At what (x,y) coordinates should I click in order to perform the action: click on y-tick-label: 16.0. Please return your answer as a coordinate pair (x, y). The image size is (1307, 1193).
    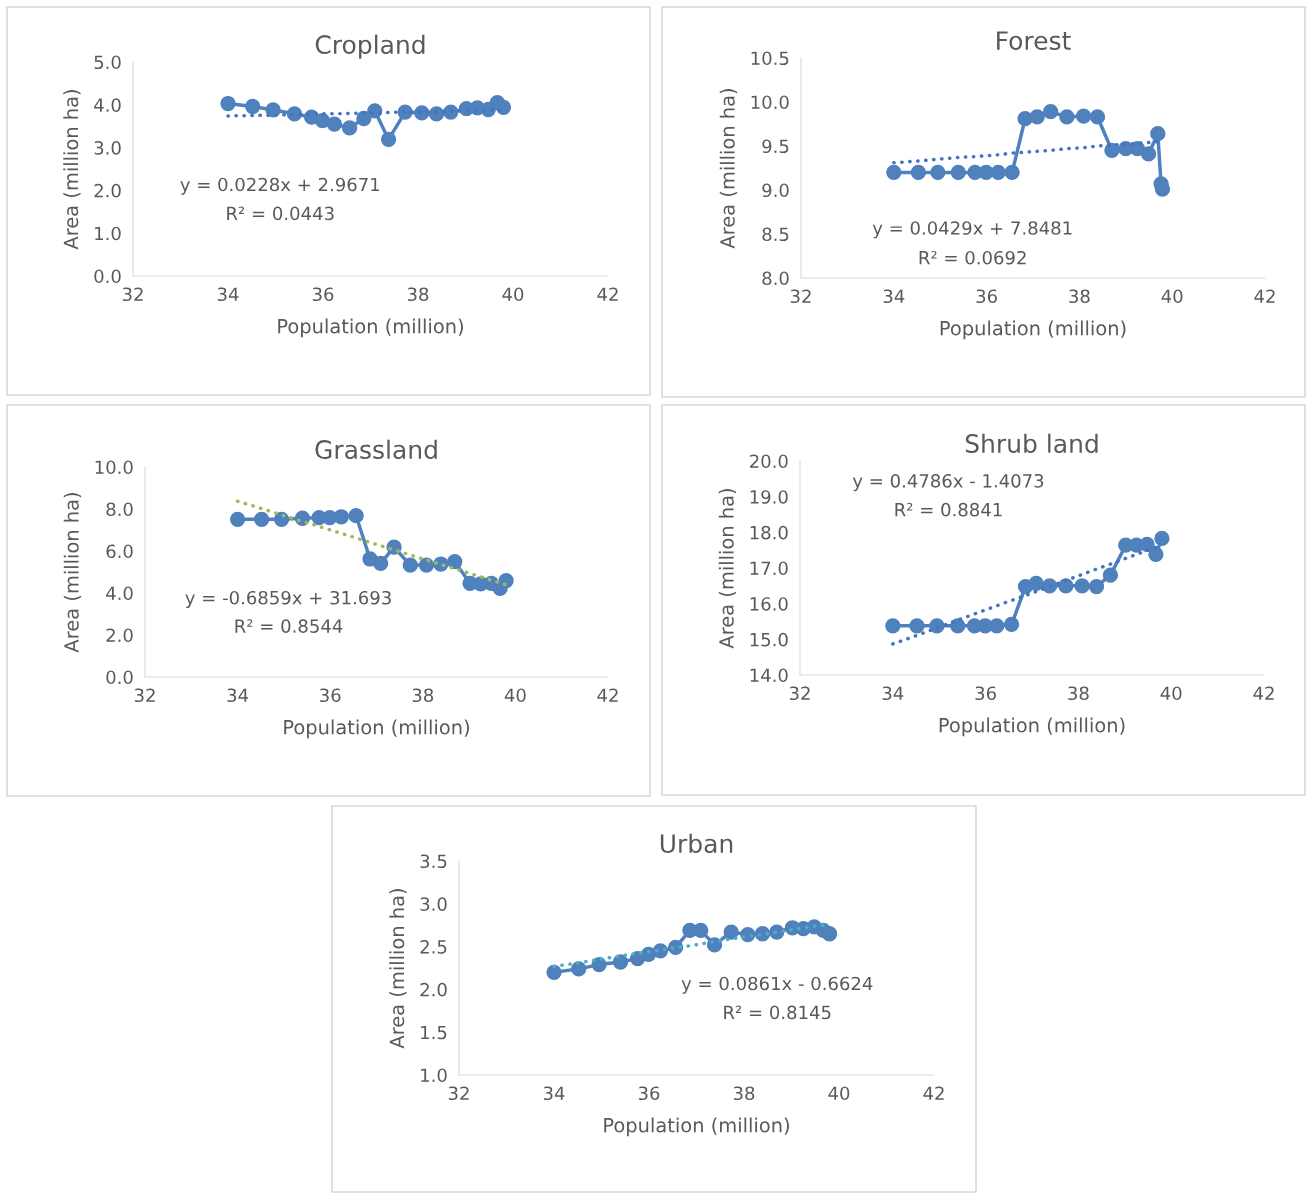
    Looking at the image, I should click on (769, 604).